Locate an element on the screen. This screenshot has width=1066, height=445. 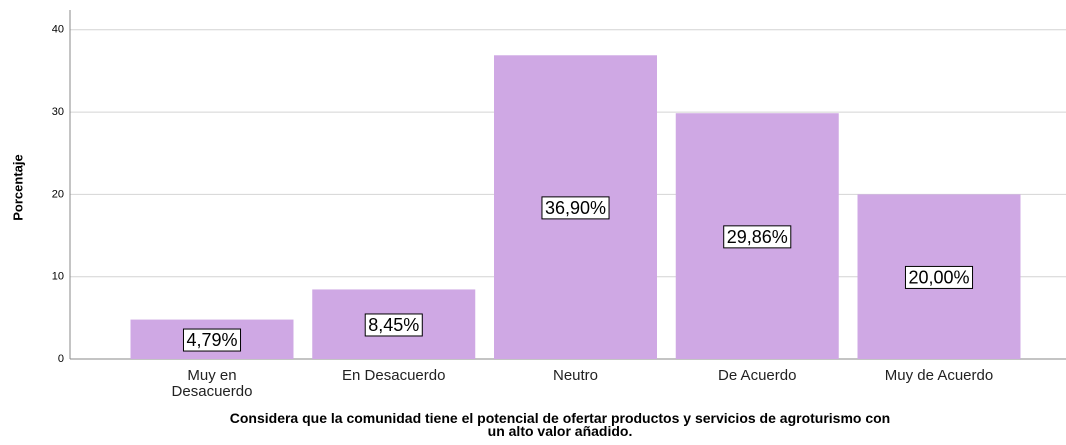
value-label-group: 29,86% is located at coordinates (757, 237).